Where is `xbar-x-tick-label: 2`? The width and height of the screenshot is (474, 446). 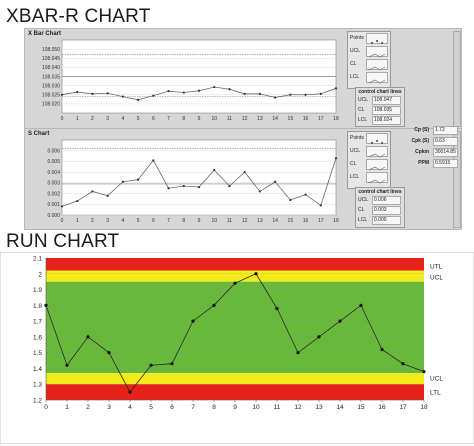 xbar-x-tick-label: 2 is located at coordinates (92, 119).